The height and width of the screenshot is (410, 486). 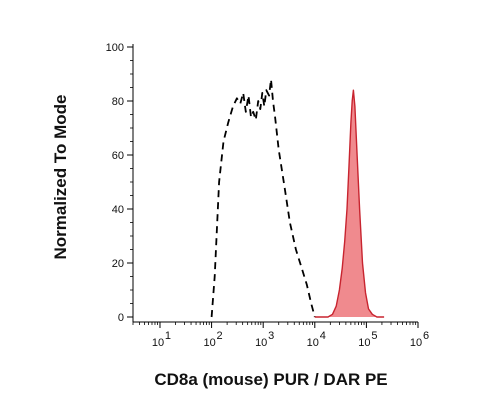 I want to click on y-tick-label: 100, so click(x=115, y=48).